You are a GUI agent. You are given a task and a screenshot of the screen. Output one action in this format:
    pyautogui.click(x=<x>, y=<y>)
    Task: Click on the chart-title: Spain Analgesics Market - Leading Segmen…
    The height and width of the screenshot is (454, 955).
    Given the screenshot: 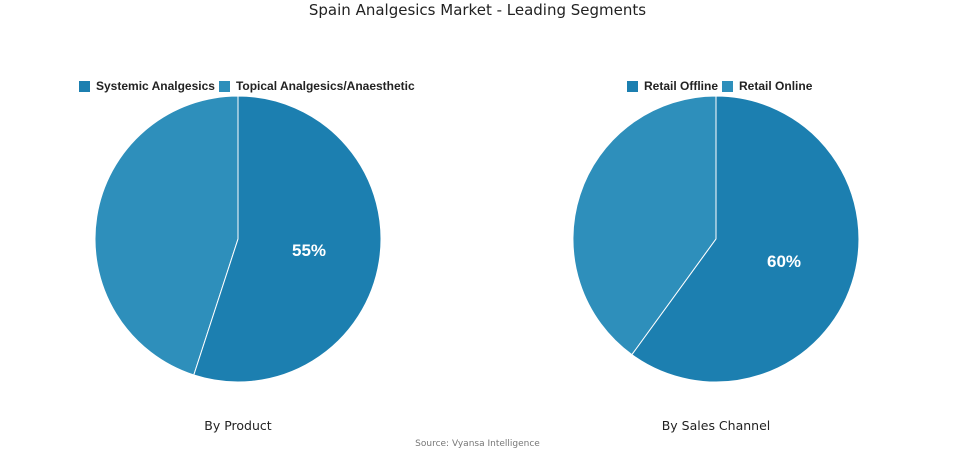 What is the action you would take?
    pyautogui.click(x=477, y=10)
    